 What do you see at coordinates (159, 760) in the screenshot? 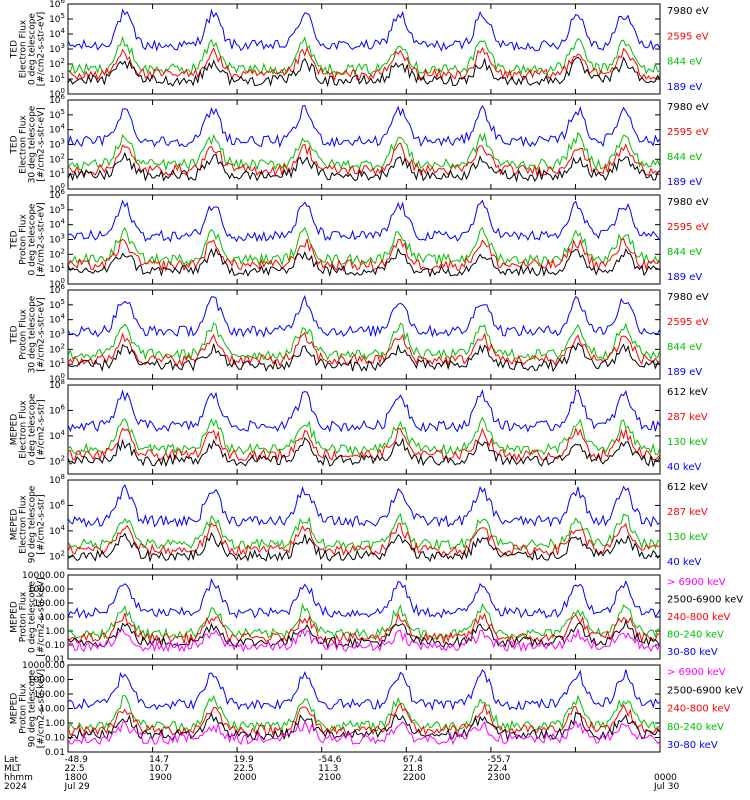
I see `x-row-value: 14.7` at bounding box center [159, 760].